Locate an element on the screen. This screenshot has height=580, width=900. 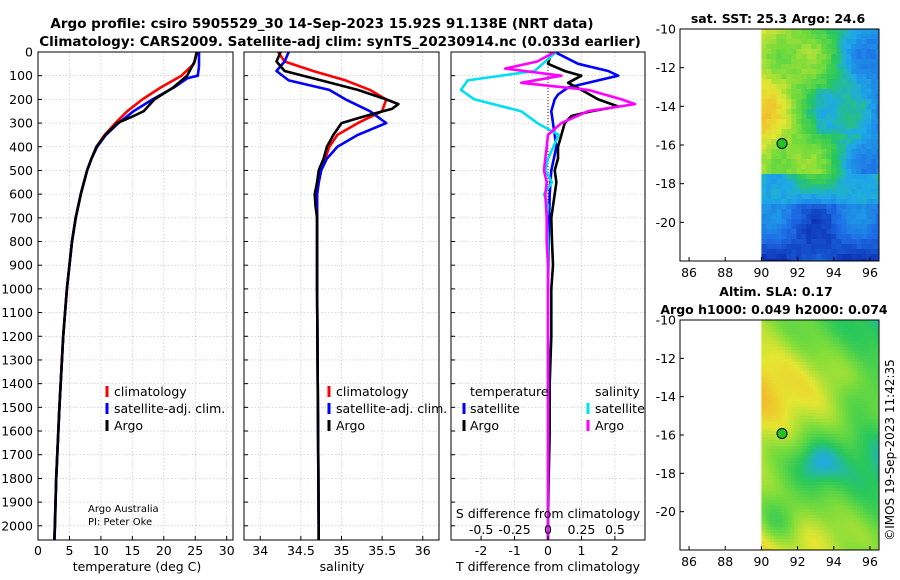
y-tick-label: 700 is located at coordinates (21, 217).